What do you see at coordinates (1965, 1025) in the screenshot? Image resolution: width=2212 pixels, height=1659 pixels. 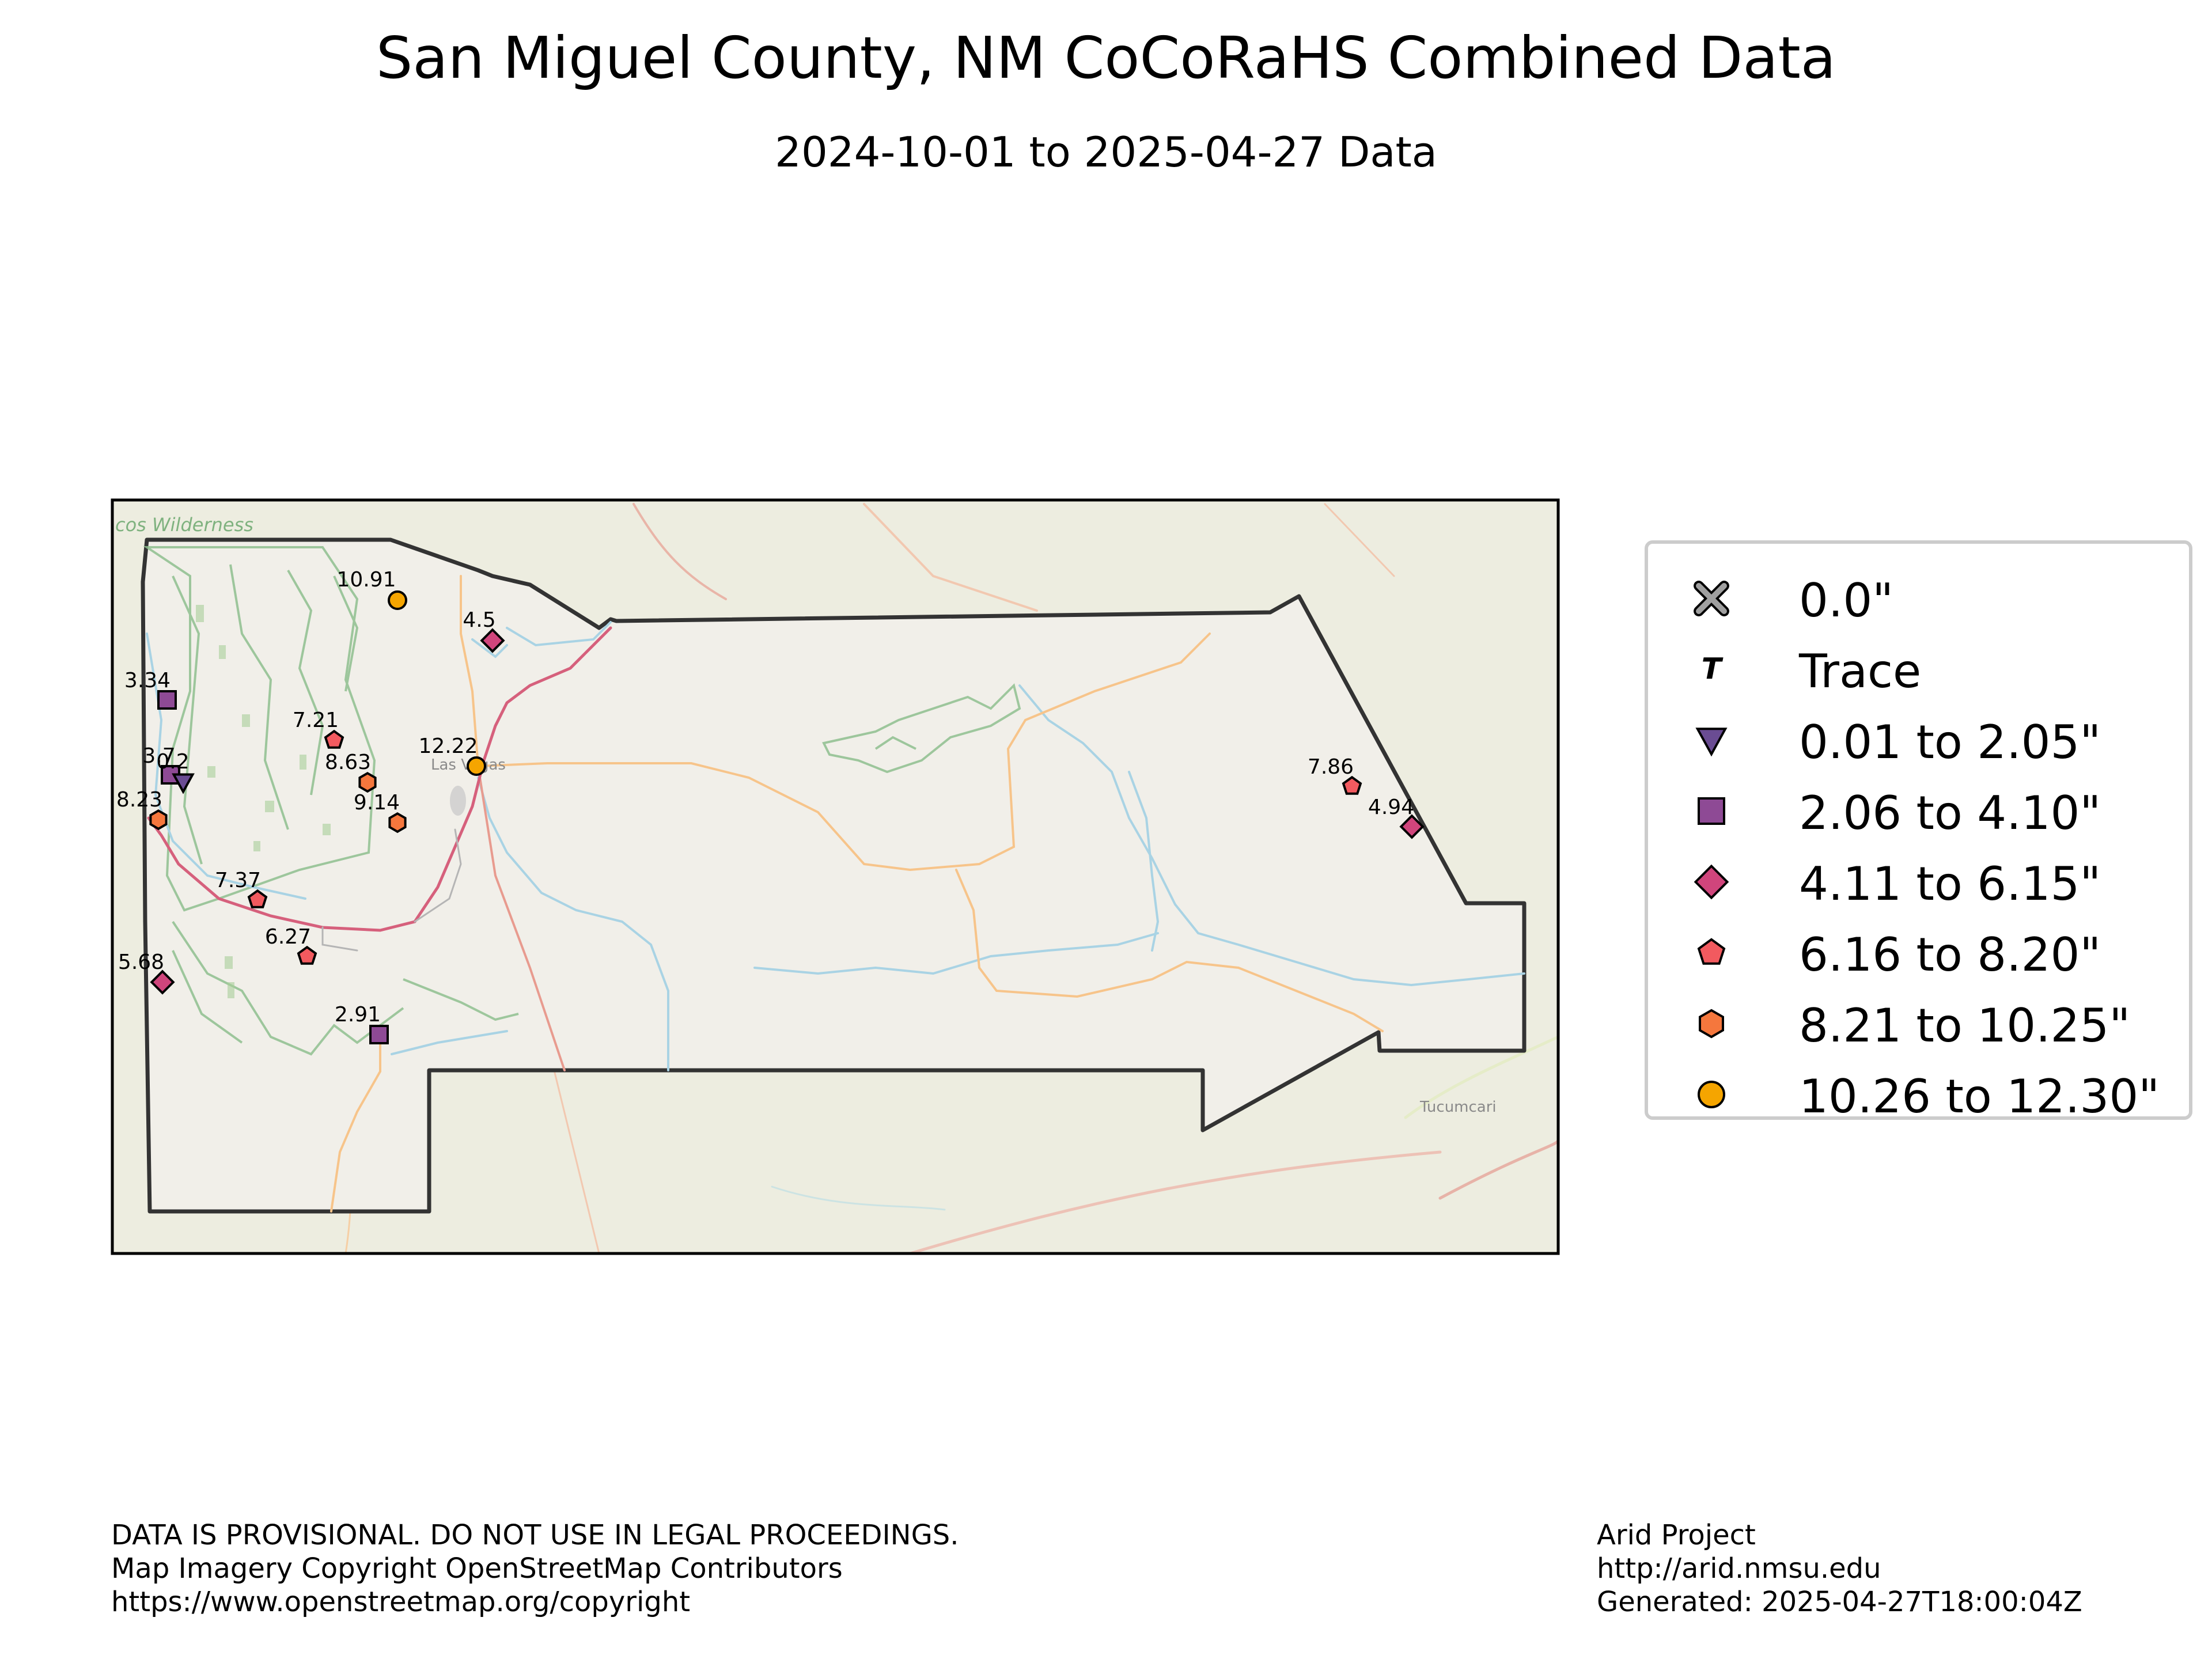 I see `legend-label: 8.21 to 10.25"` at bounding box center [1965, 1025].